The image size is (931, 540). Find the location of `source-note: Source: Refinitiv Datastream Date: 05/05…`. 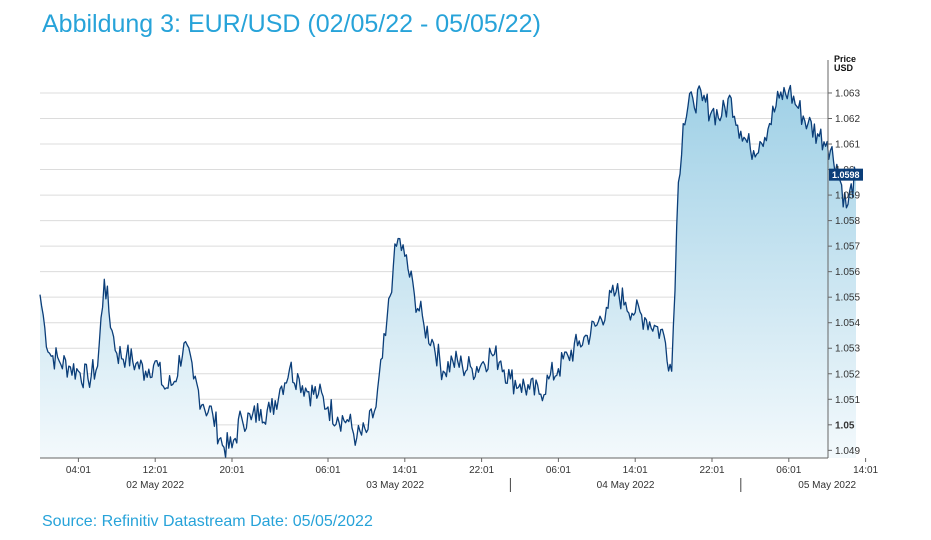

source-note: Source: Refinitiv Datastream Date: 05/05… is located at coordinates (207, 521).